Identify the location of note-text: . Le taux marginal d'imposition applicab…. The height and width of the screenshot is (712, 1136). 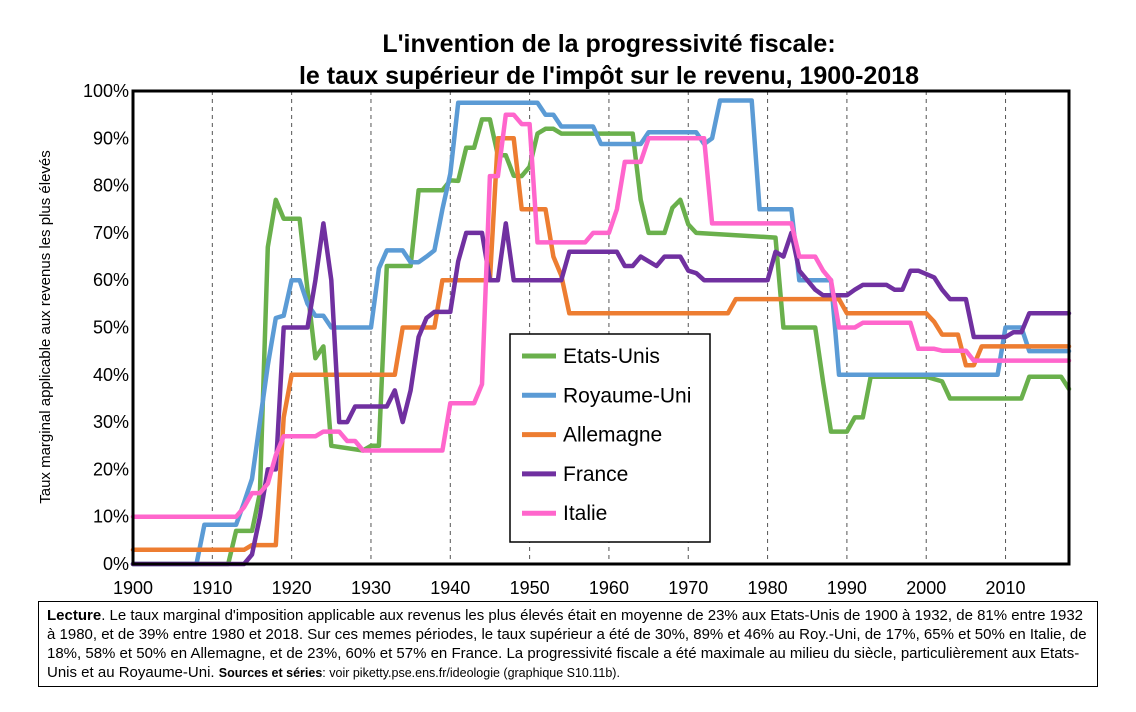
(567, 644).